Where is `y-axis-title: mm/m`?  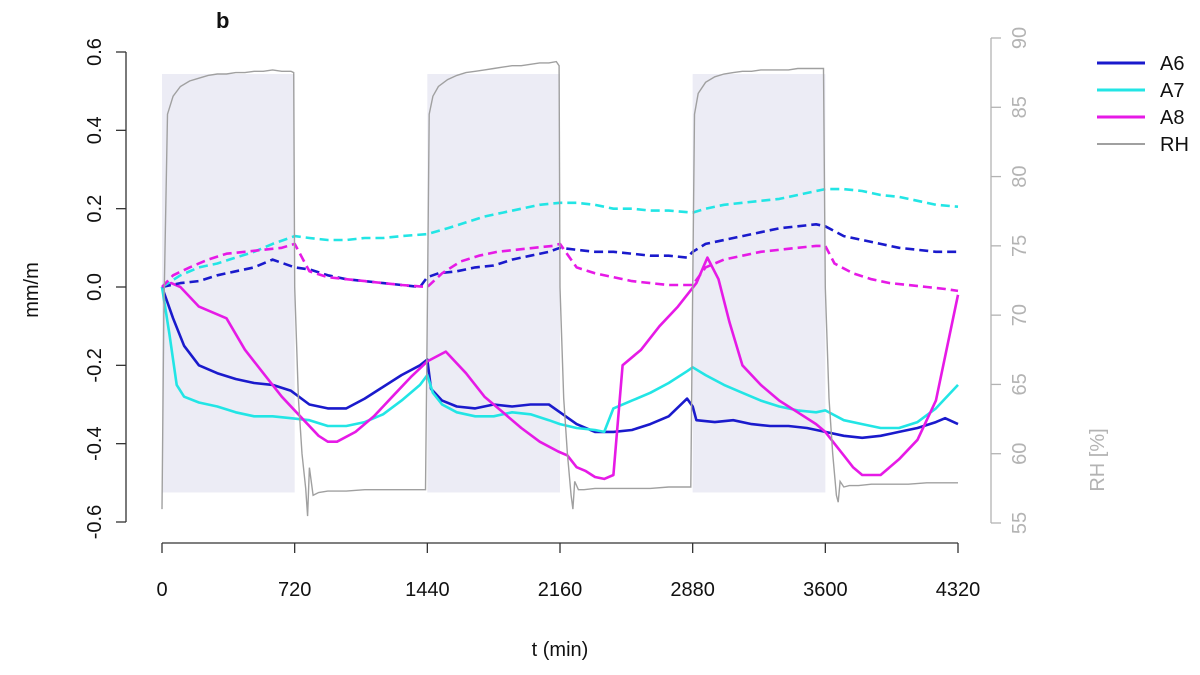 y-axis-title: mm/m is located at coordinates (32, 290).